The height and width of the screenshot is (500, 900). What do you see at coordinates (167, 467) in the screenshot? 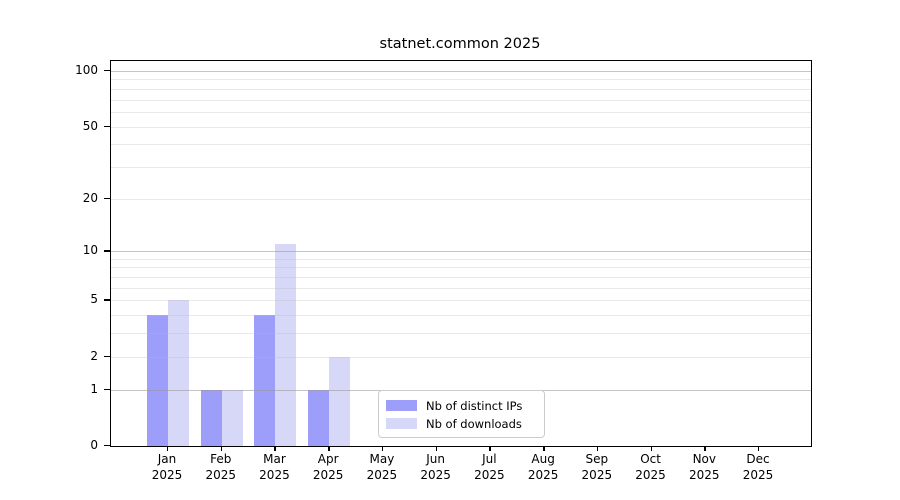
I see `x-tick-label: Jan 2025` at bounding box center [167, 467].